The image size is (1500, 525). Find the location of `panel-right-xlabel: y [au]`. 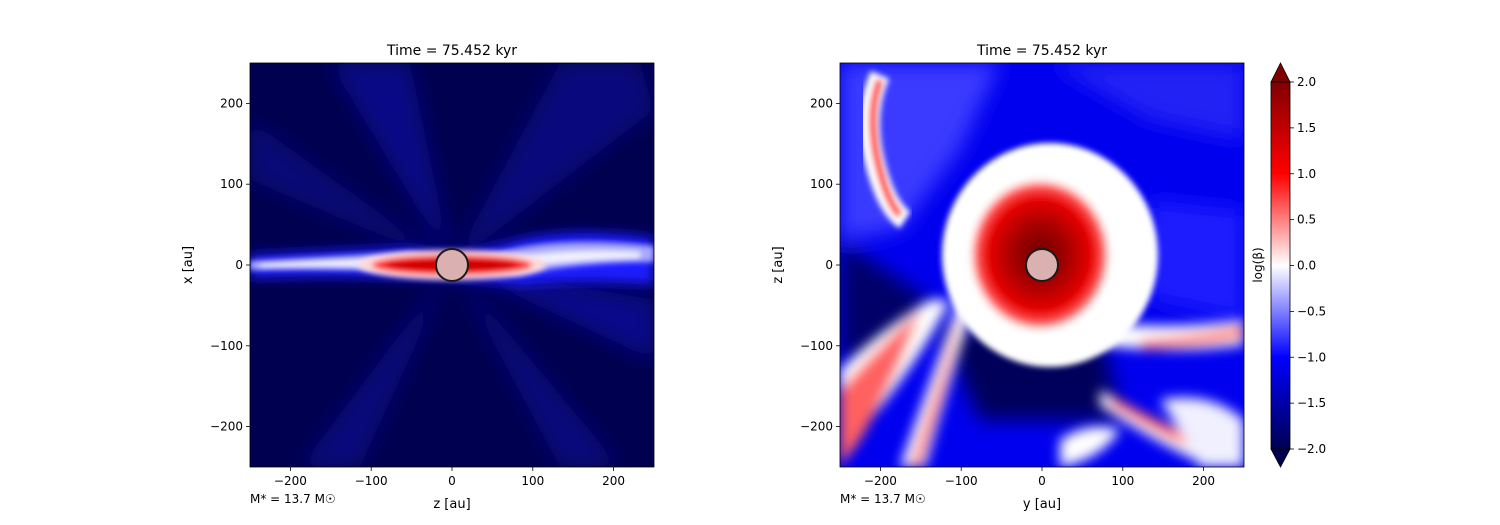

panel-right-xlabel: y [au] is located at coordinates (1042, 504).